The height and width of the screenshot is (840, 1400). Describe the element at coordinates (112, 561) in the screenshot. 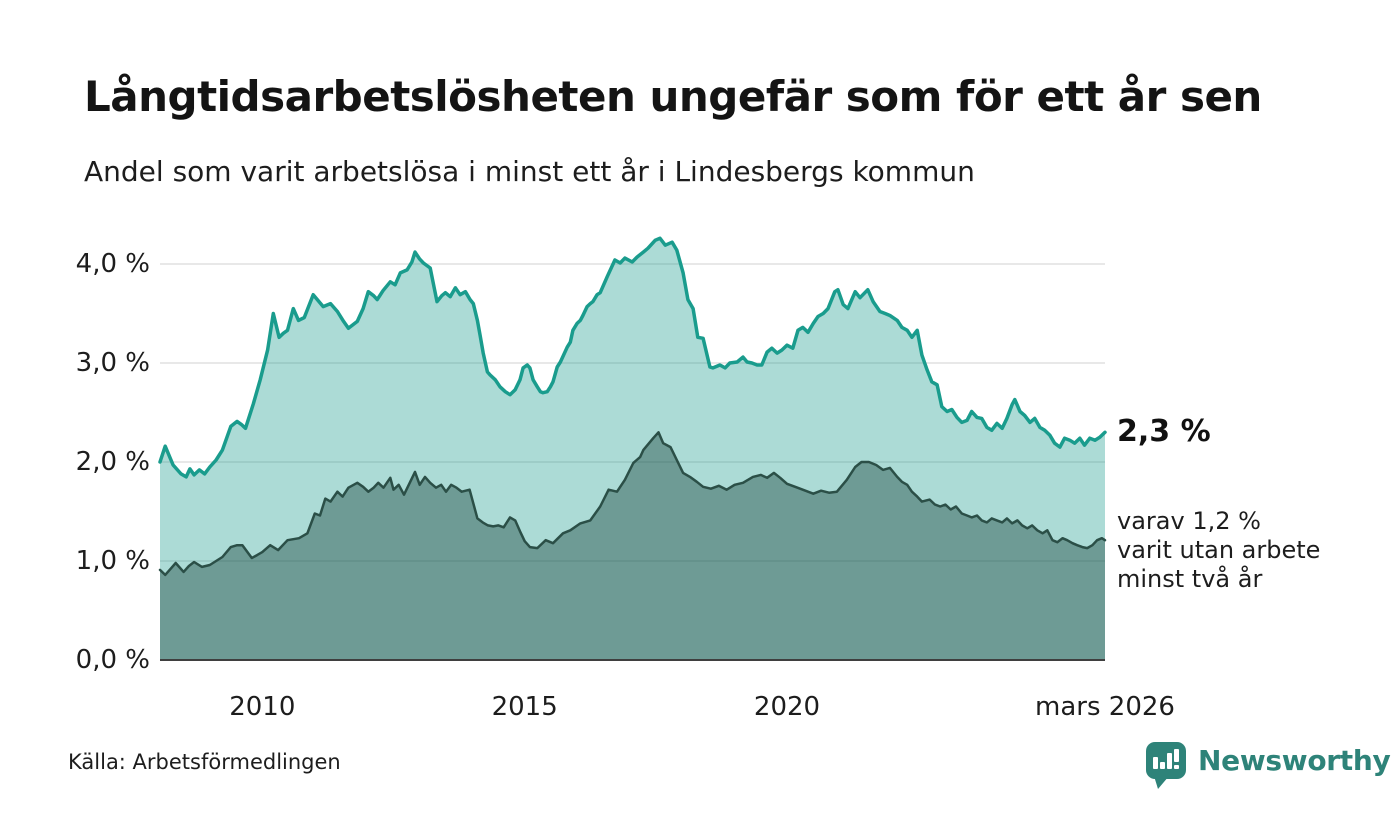

I see `y-tick-label: 1,0 %` at that location.